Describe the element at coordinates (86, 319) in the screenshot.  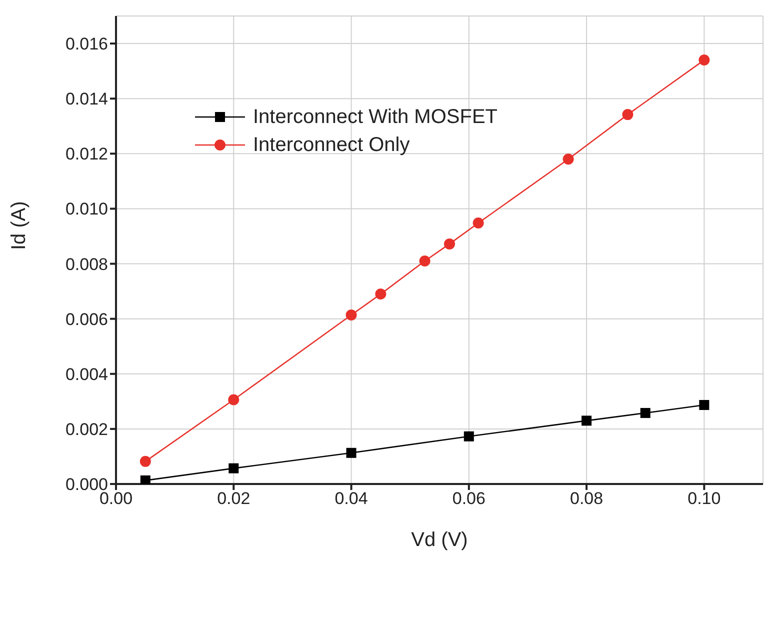
I see `y-tick-label: 0.006` at that location.